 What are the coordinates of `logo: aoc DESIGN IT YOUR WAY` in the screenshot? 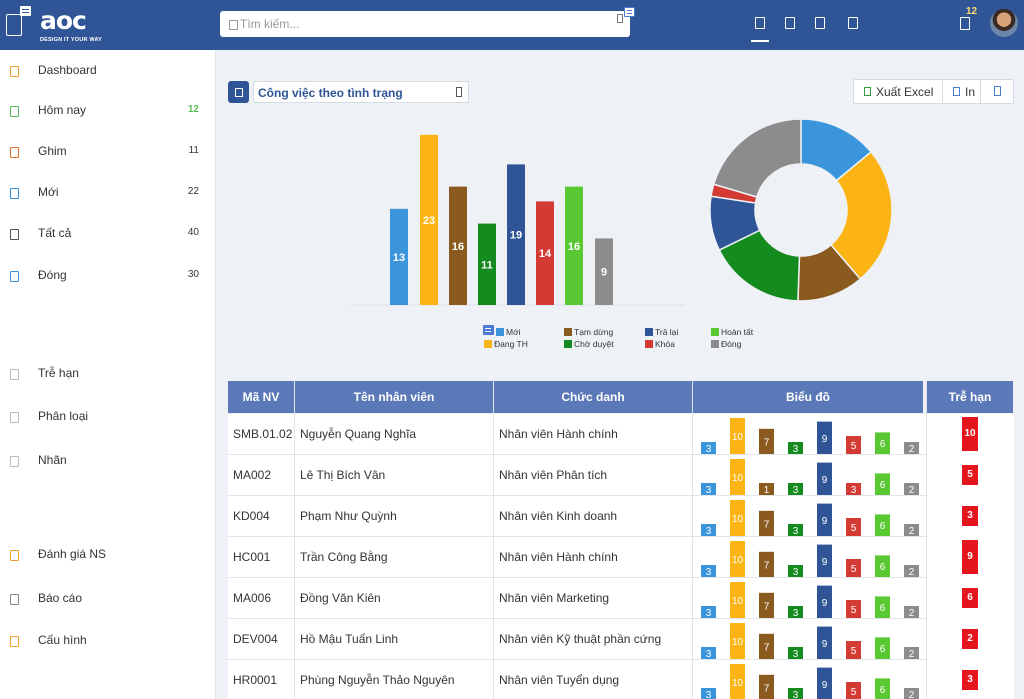 It's located at (75, 26).